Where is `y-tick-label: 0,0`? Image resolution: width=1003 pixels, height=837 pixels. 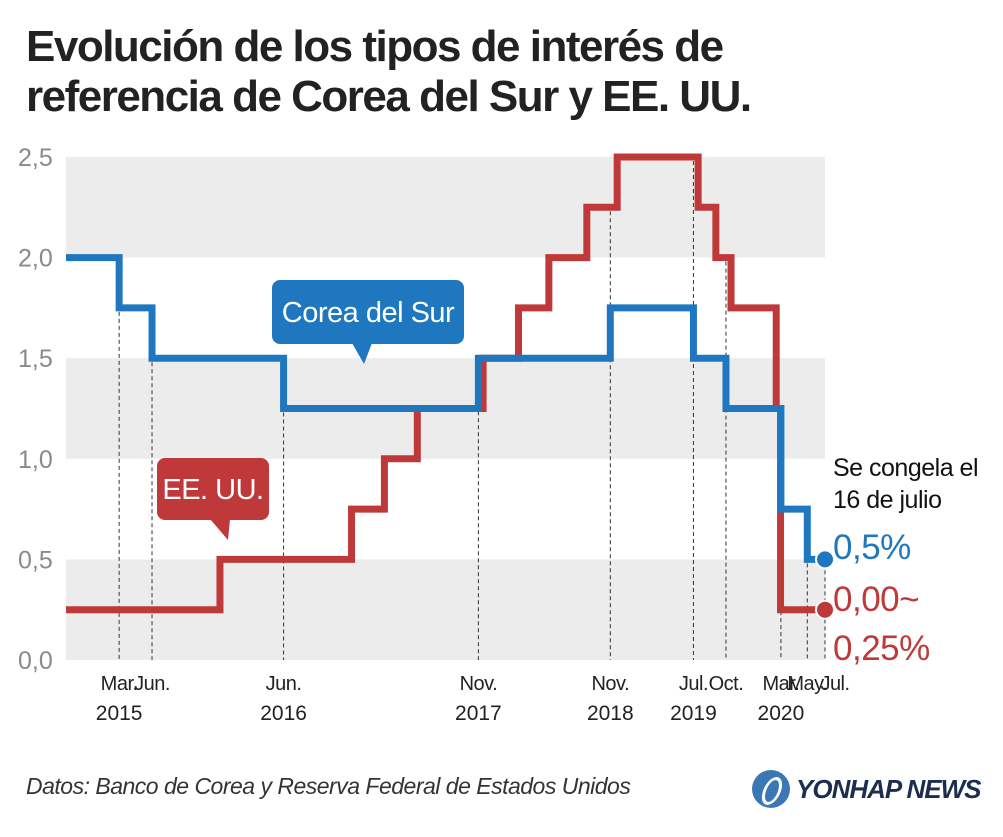
y-tick-label: 0,0 is located at coordinates (35, 661).